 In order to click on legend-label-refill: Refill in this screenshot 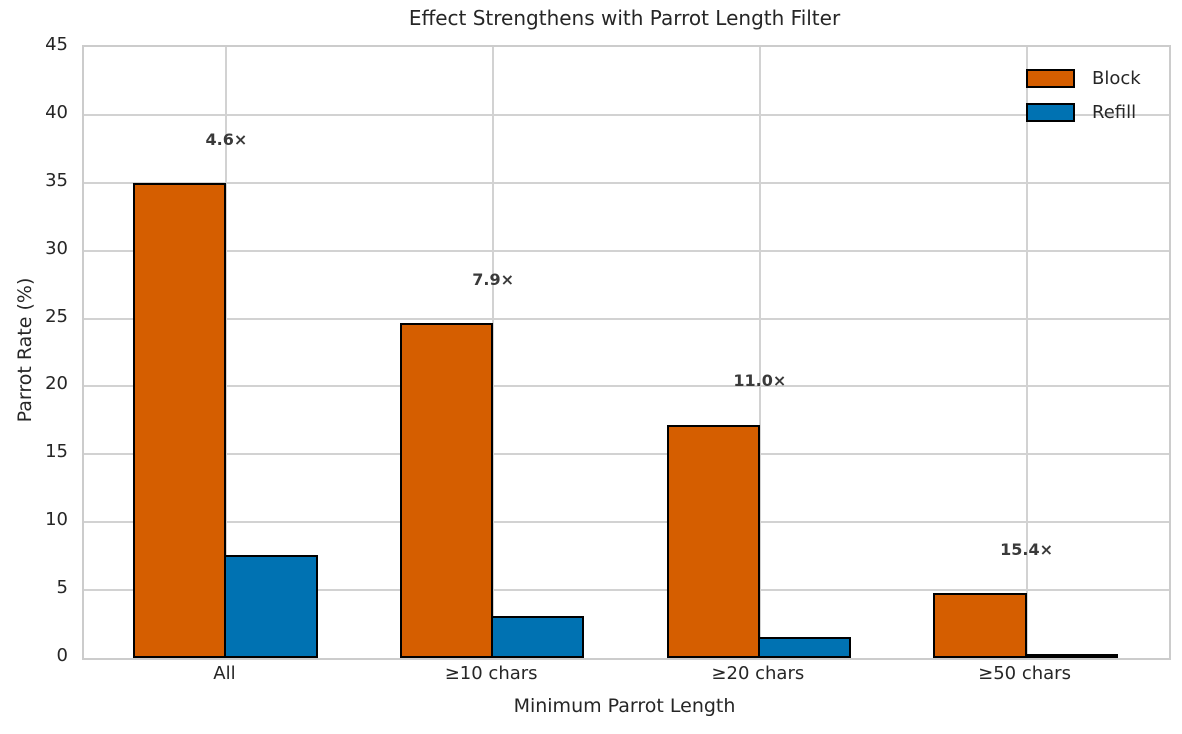, I will do `click(1114, 112)`.